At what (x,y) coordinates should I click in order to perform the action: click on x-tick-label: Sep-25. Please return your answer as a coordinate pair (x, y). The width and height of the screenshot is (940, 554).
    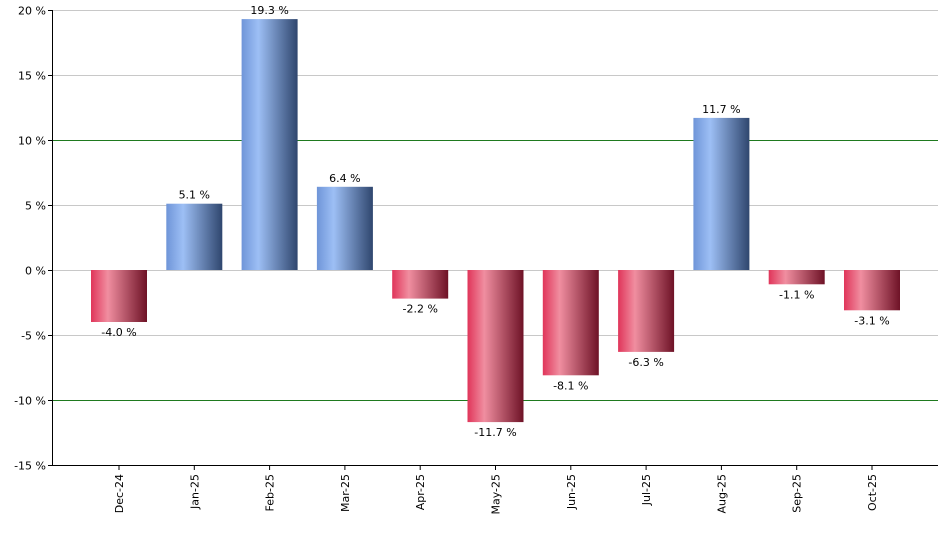
    Looking at the image, I should click on (797, 493).